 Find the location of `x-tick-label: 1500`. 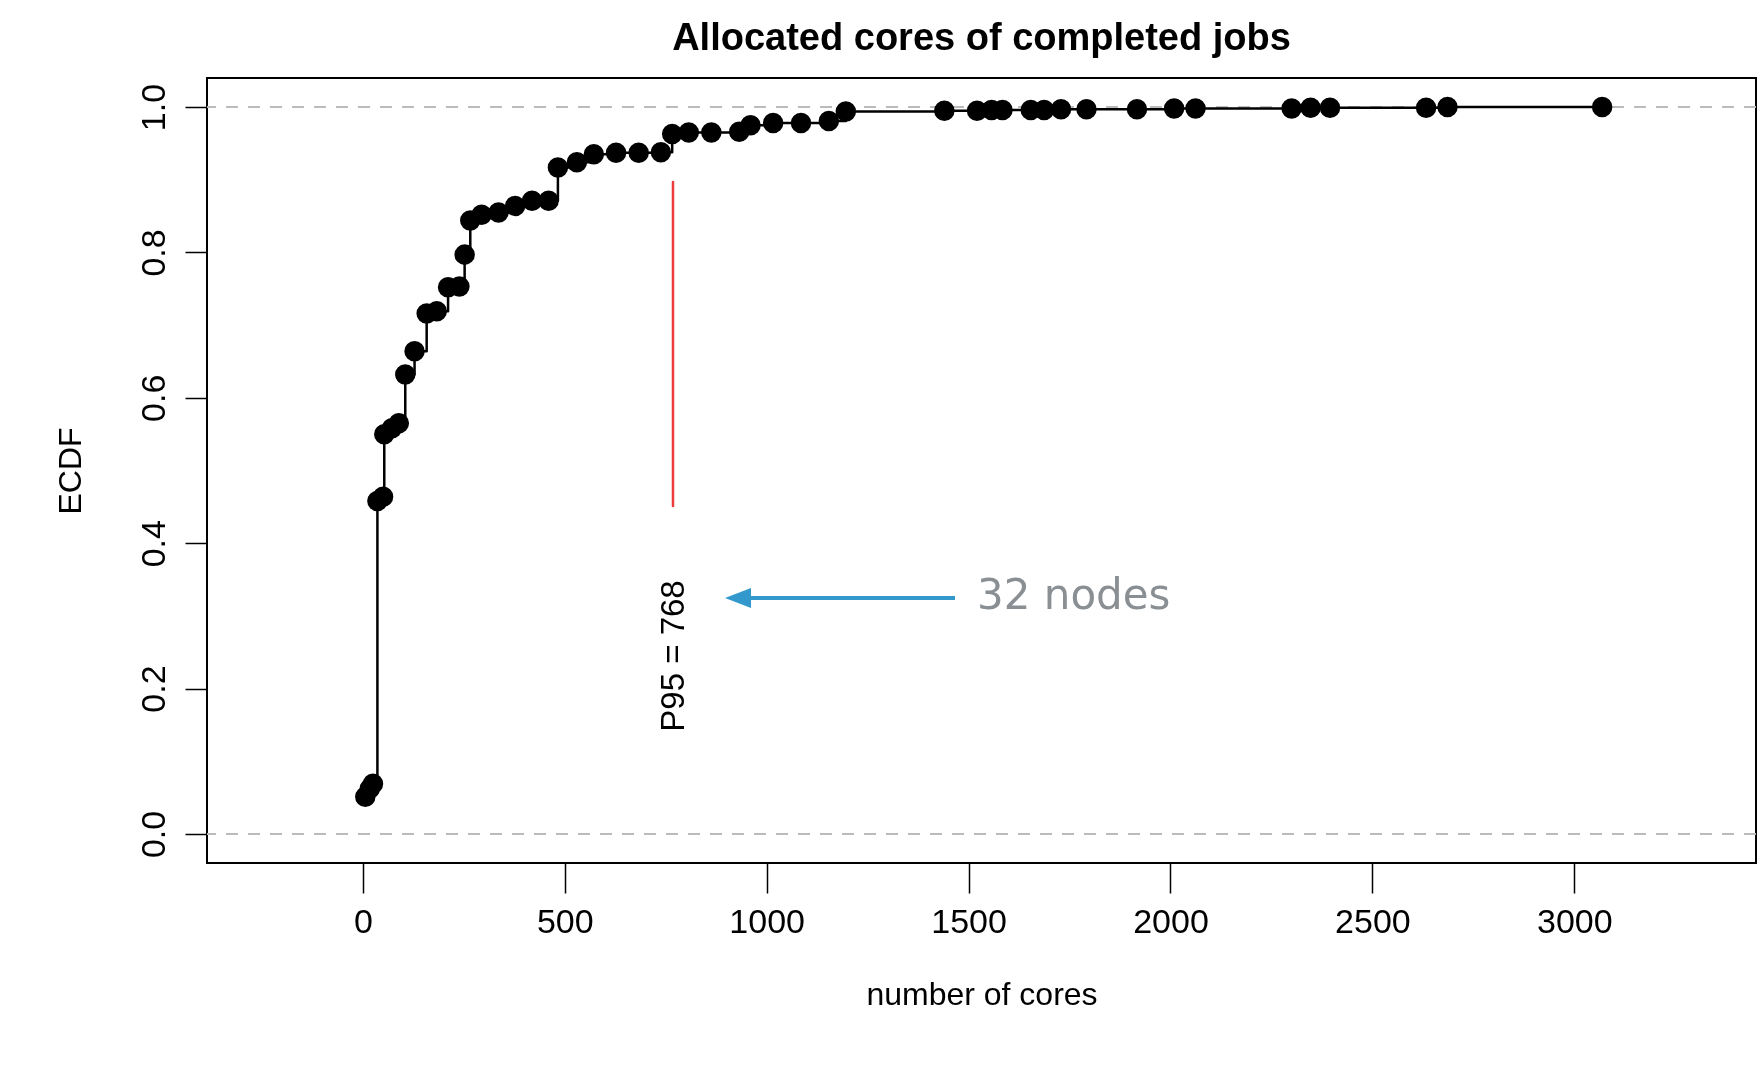

x-tick-label: 1500 is located at coordinates (969, 920).